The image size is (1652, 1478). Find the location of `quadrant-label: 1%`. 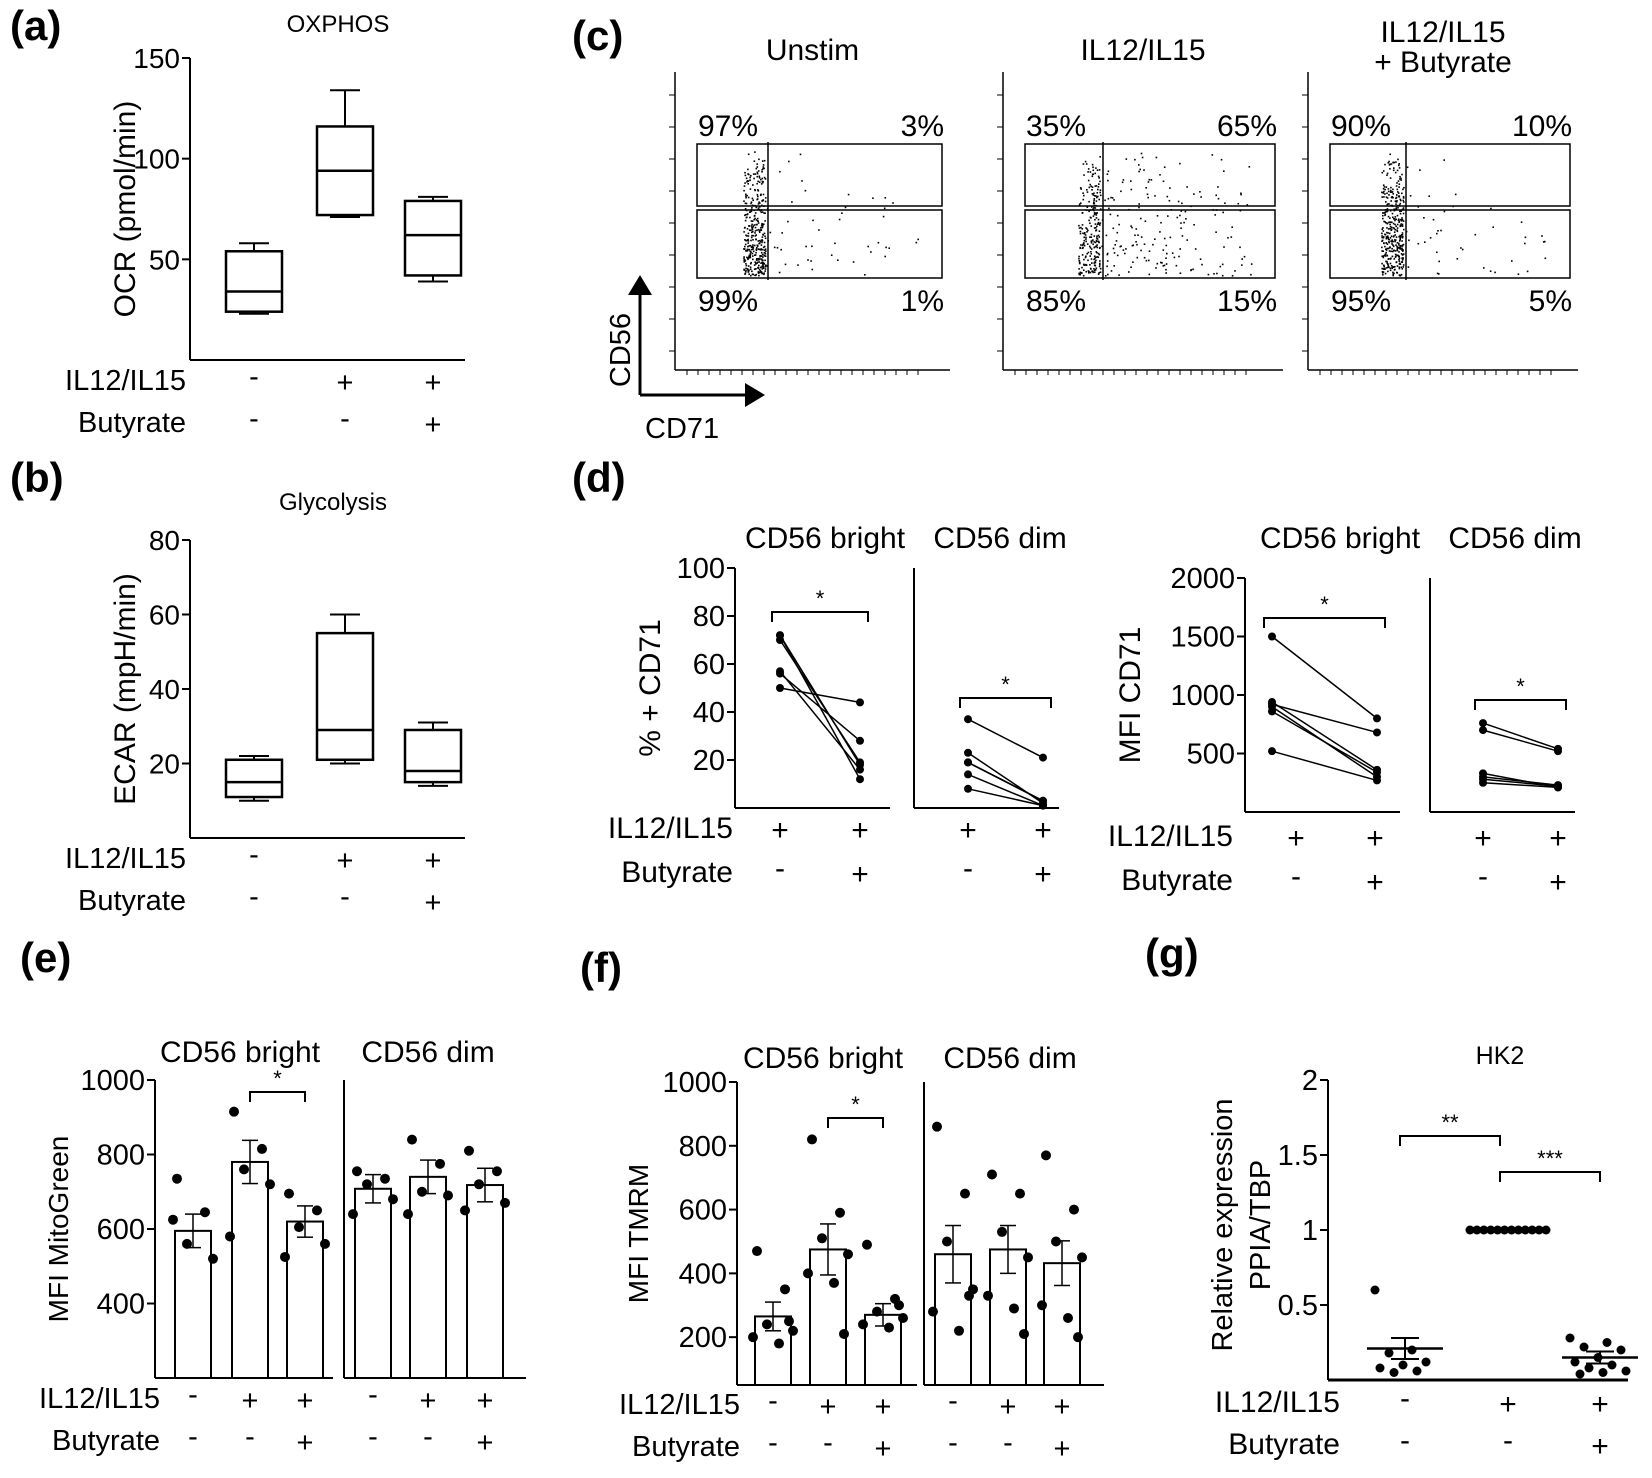

quadrant-label: 1% is located at coordinates (922, 301).